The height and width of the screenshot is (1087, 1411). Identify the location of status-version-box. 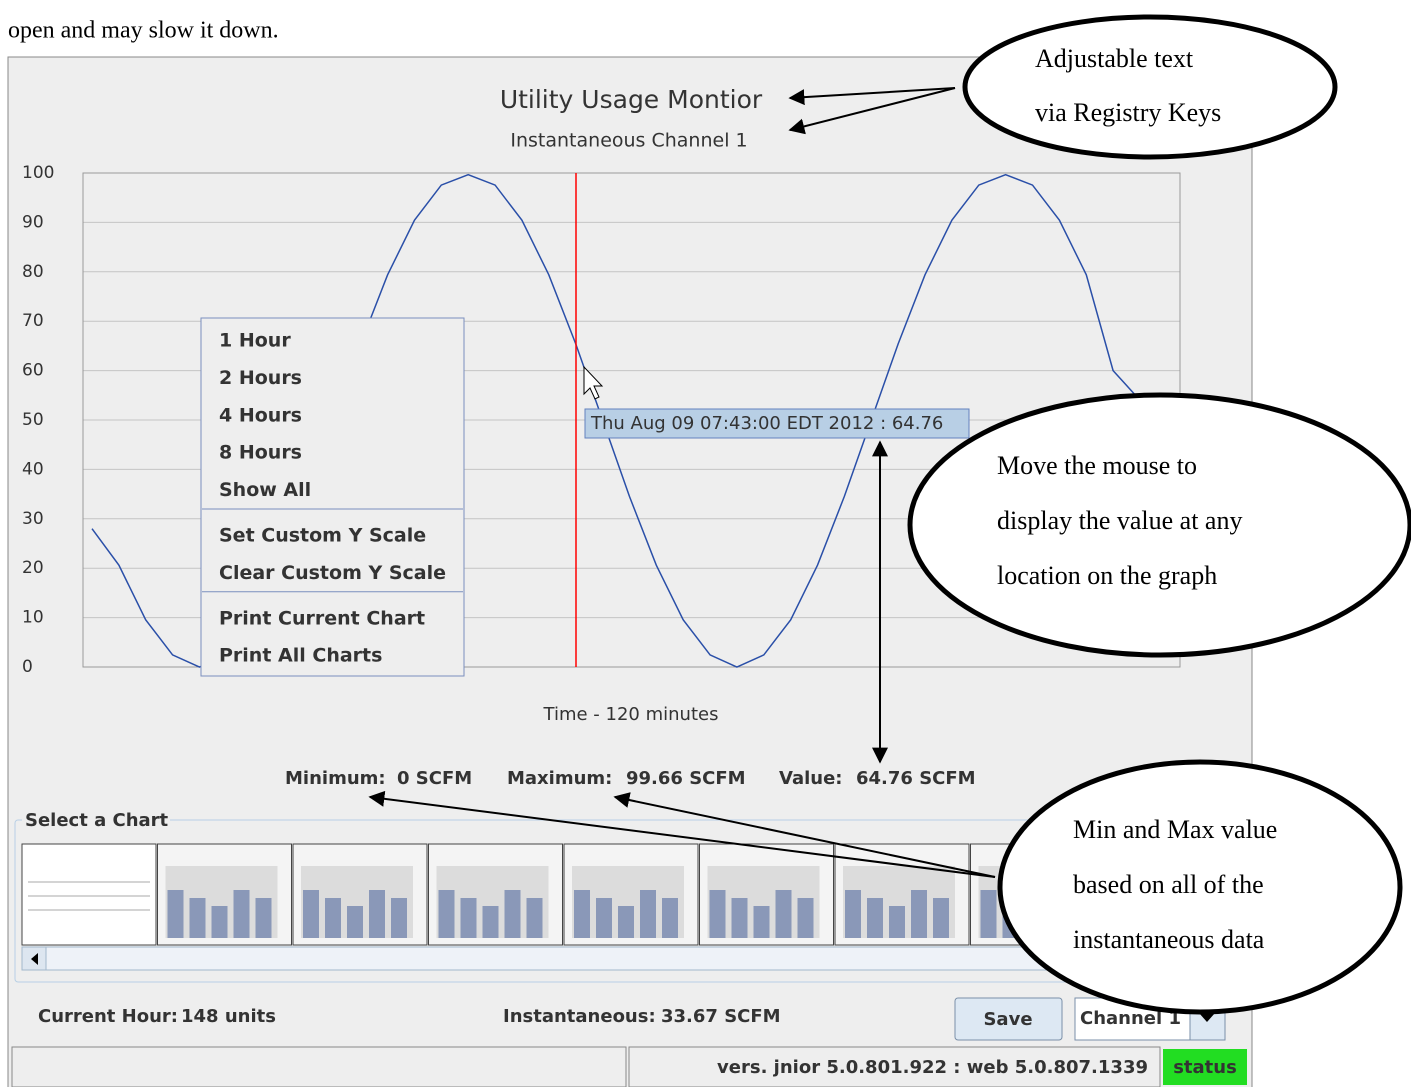
(894, 1066).